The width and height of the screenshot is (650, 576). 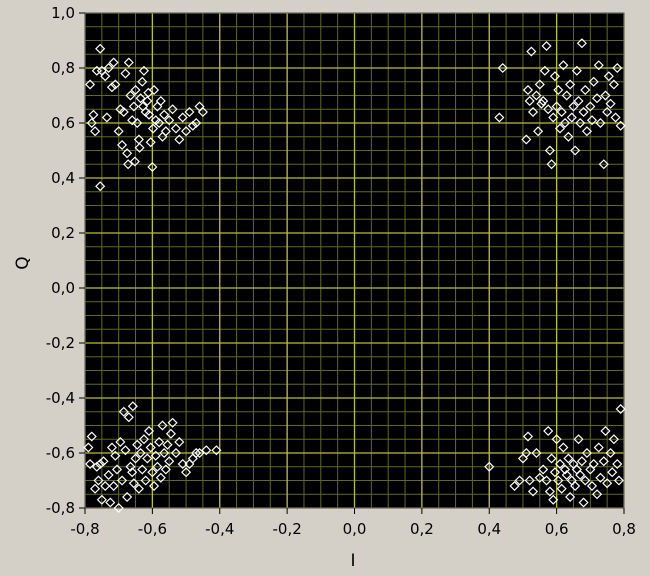 What do you see at coordinates (60, 343) in the screenshot?
I see `y-tick-label: -0,2` at bounding box center [60, 343].